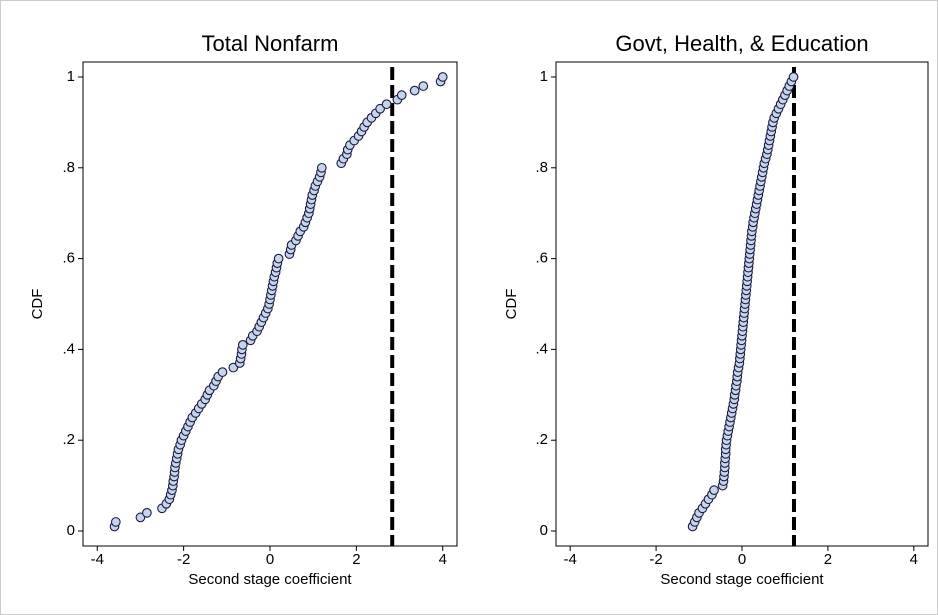 This screenshot has width=938, height=615. Describe the element at coordinates (270, 43) in the screenshot. I see `chart-title: Total Nonfarm` at that location.